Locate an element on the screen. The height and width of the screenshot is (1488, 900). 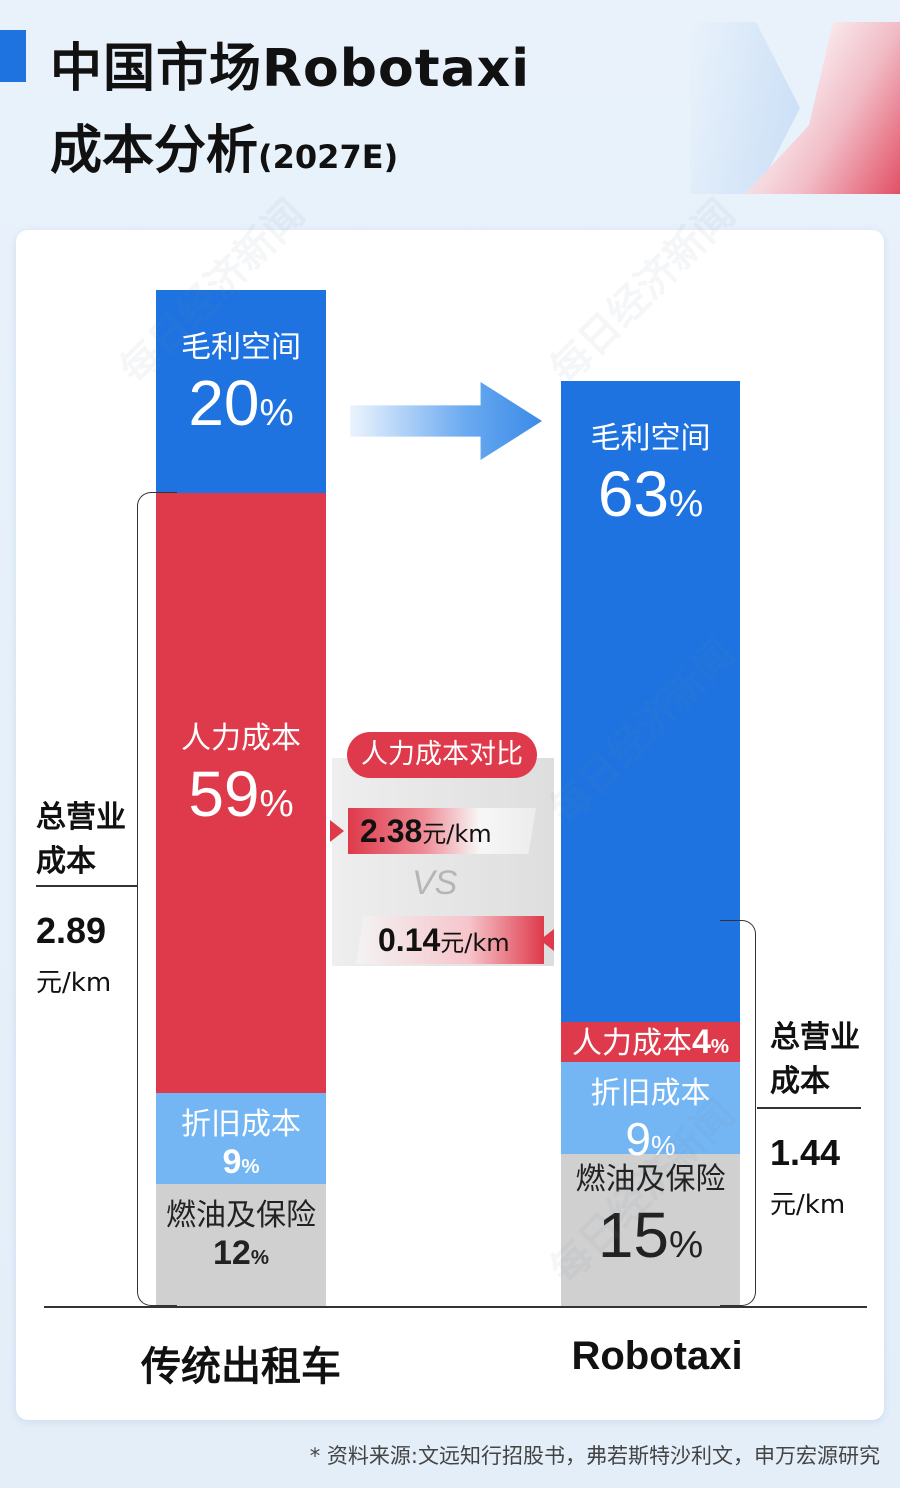
page-title-line2: 成本分析(2027E) is located at coordinates (224, 145).